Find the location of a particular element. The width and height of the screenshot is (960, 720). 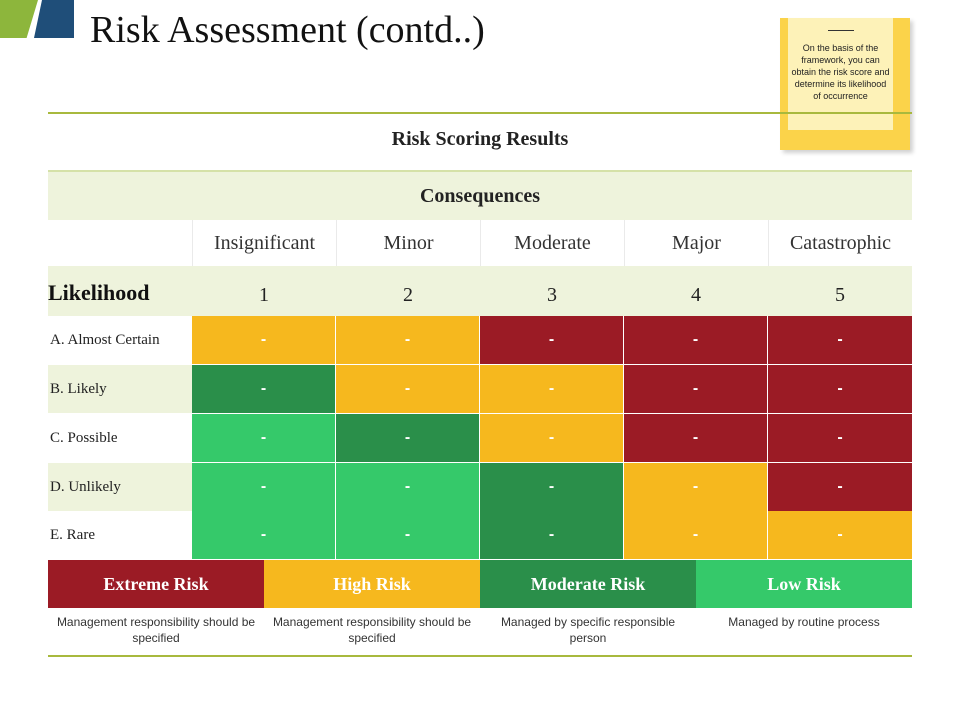

consequence-header: Moderate is located at coordinates (552, 243).